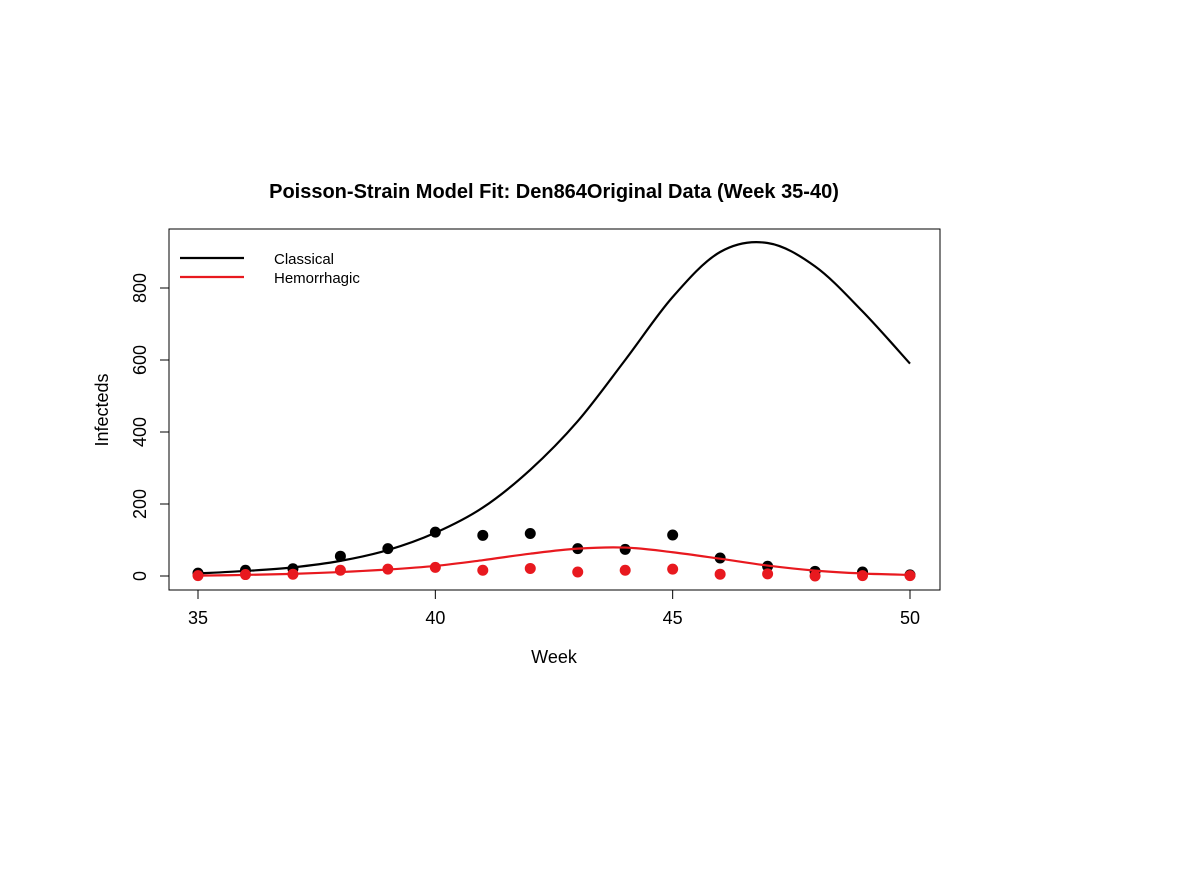  Describe the element at coordinates (435, 618) in the screenshot. I see `x-tick-label: 40` at that location.